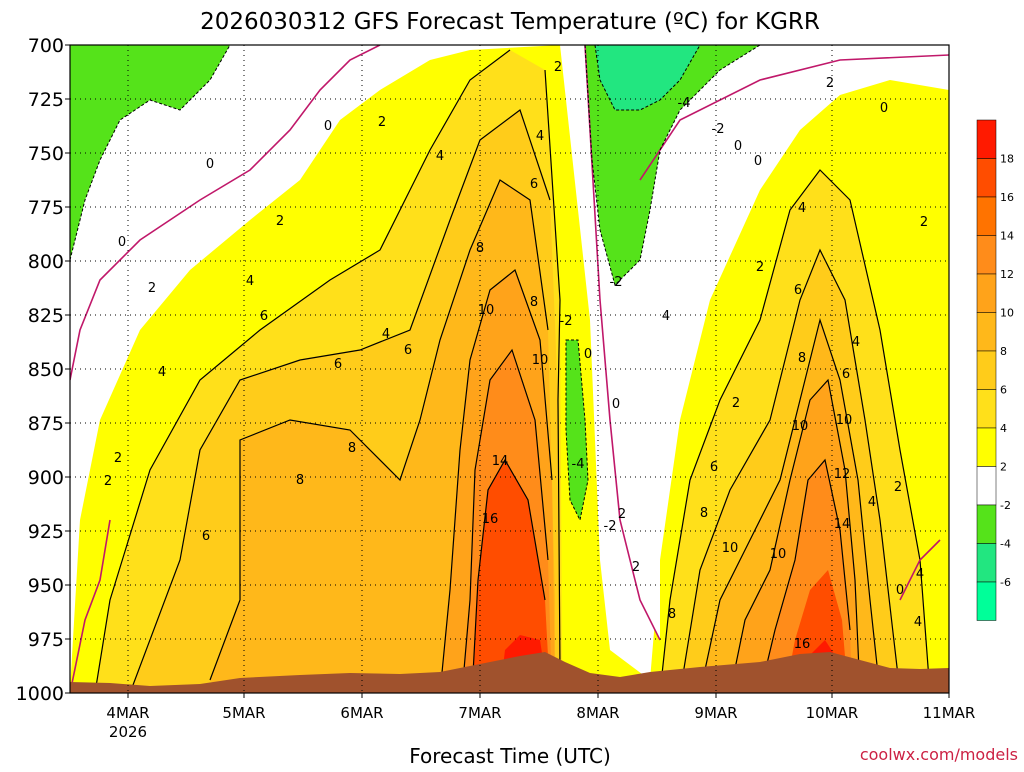 Image resolution: width=1024 pixels, height=772 pixels. Describe the element at coordinates (1003, 351) in the screenshot. I see `colorbar-label: 8` at that location.